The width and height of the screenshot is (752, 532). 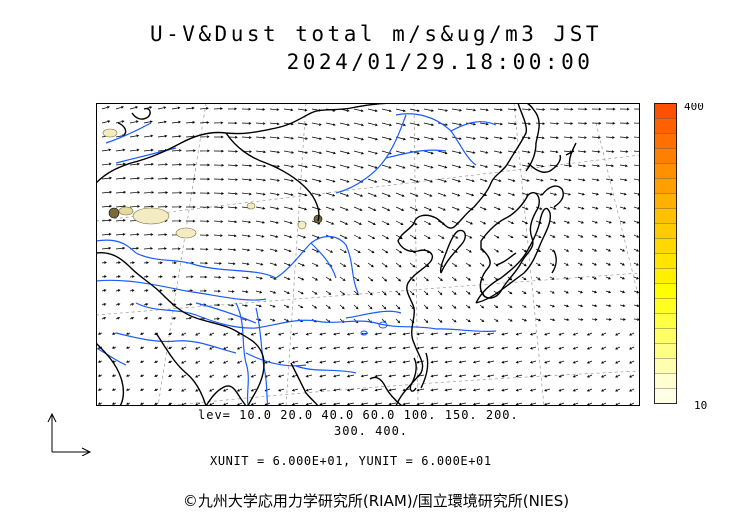 I want to click on copyright-credit: ©九州大学応用力学研究所(RIAM)/国立環境研究所(NIES), so click(x=376, y=501).